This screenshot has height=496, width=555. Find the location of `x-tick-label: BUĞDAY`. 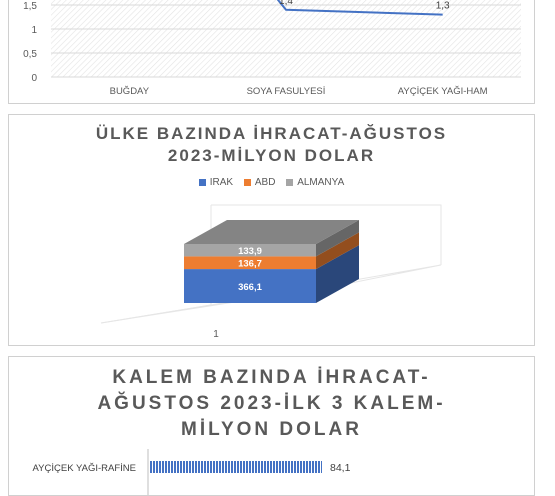

x-tick-label: BUĞDAY is located at coordinates (130, 91).